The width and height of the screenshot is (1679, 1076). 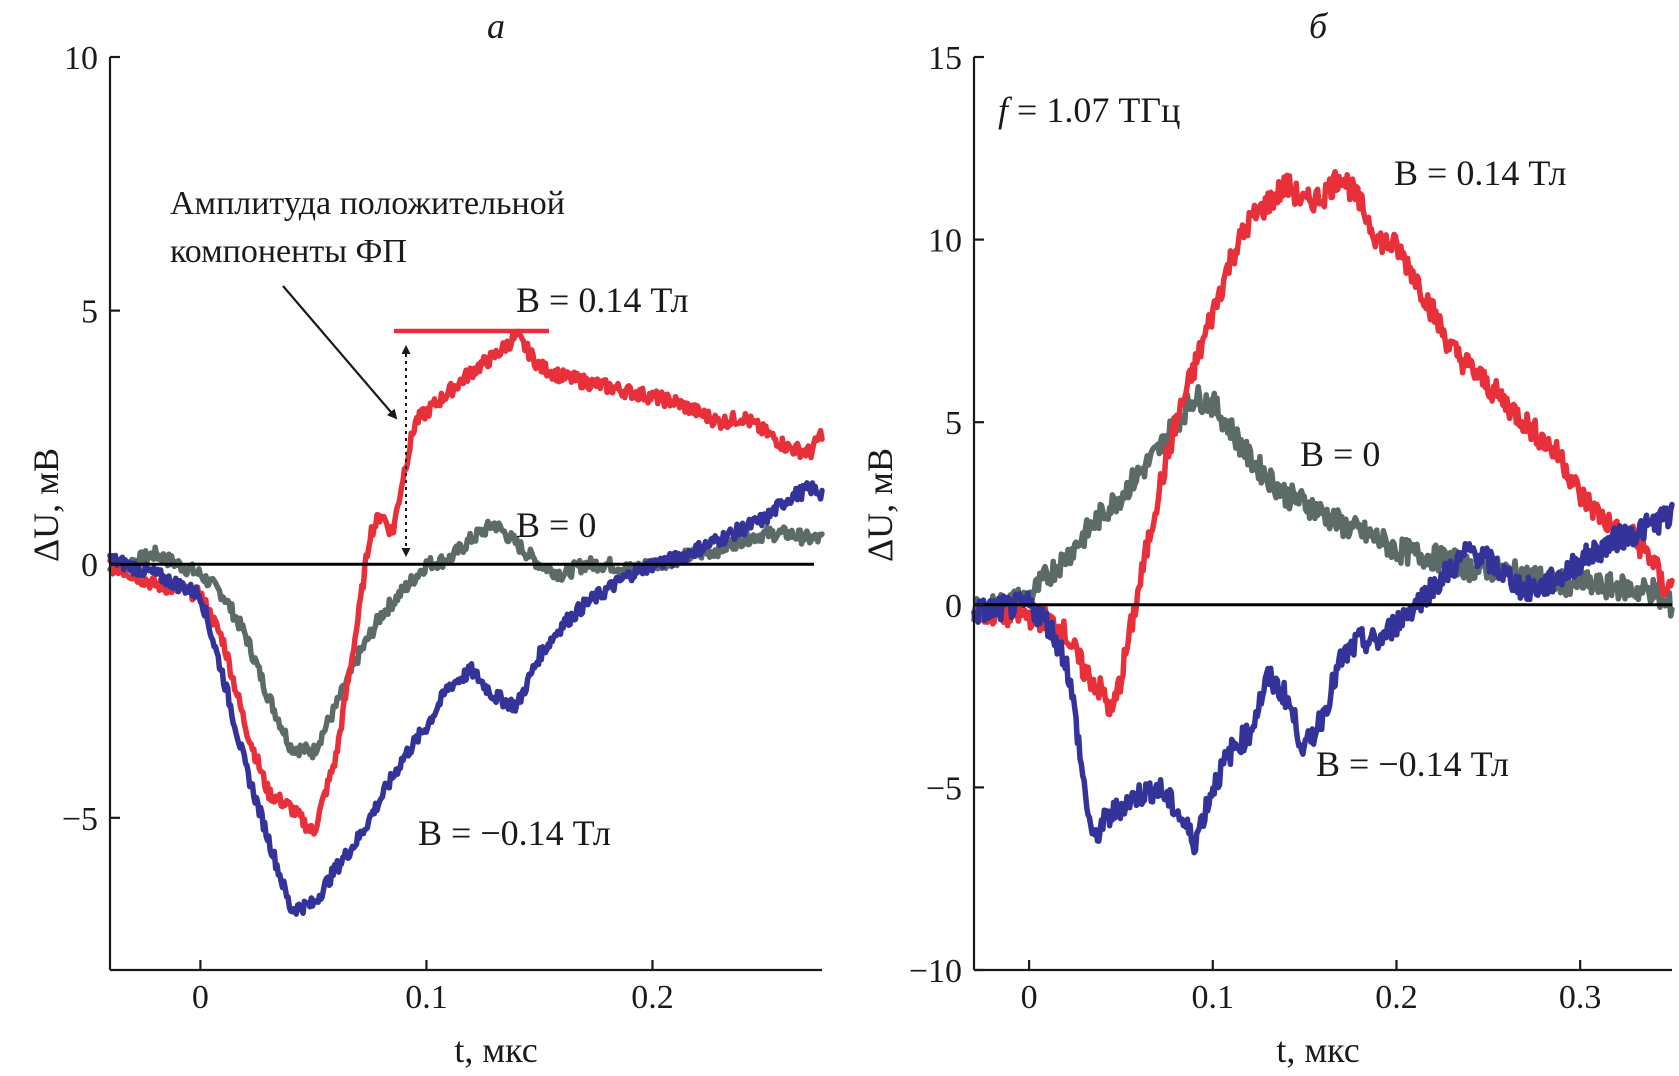 What do you see at coordinates (466, 639) in the screenshot?
I see `panel-a-series-gray-line` at bounding box center [466, 639].